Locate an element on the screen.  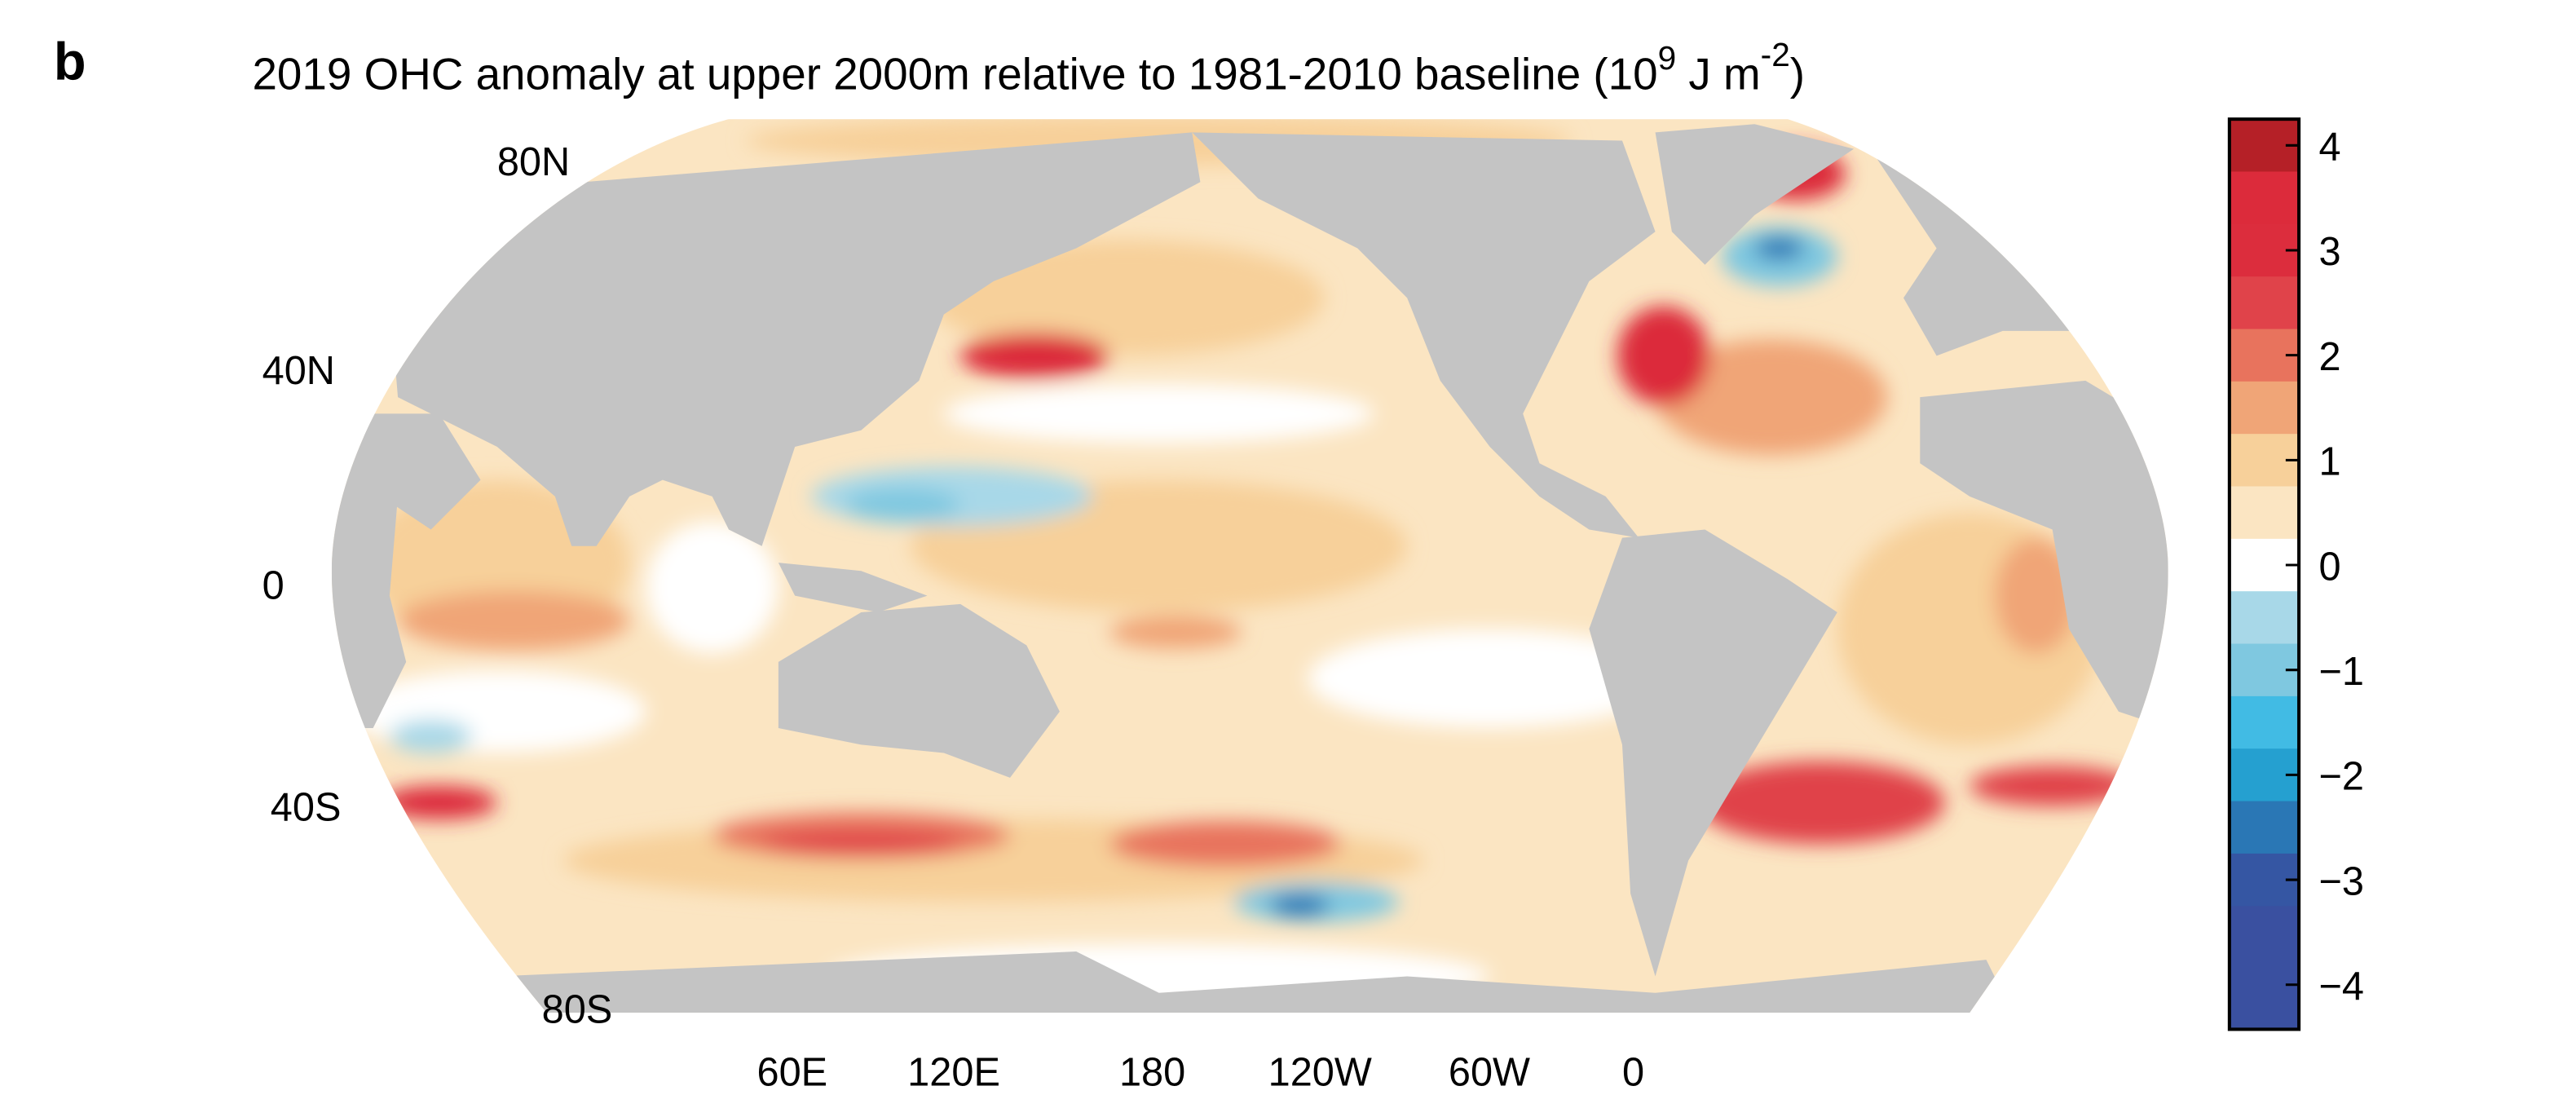
land-greenland is located at coordinates (1755, 195).